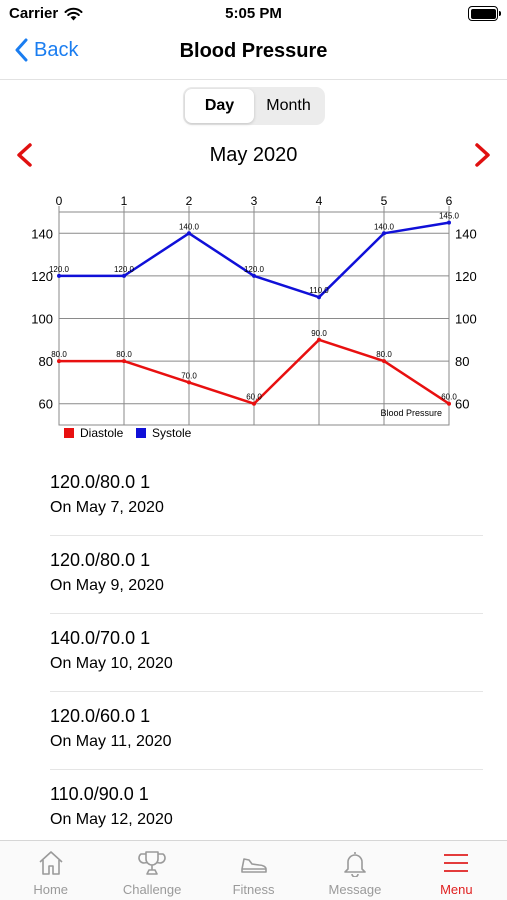 The height and width of the screenshot is (900, 507). I want to click on x-tick-label: 4, so click(319, 201).